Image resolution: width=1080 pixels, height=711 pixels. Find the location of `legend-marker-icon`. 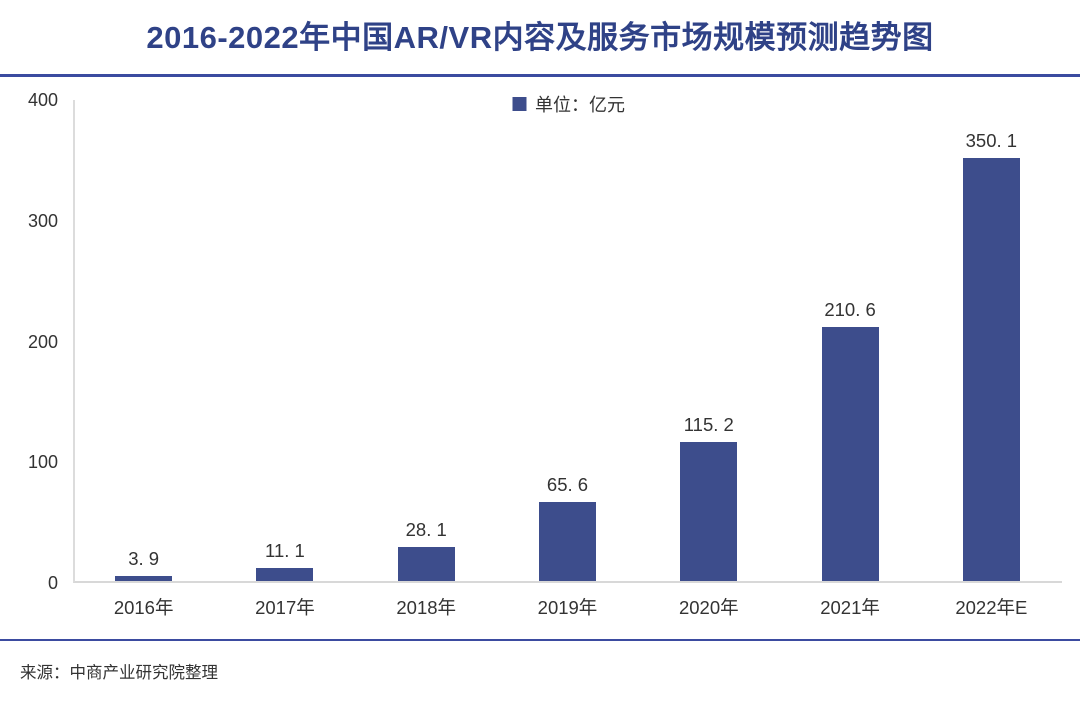

legend-marker-icon is located at coordinates (519, 104).